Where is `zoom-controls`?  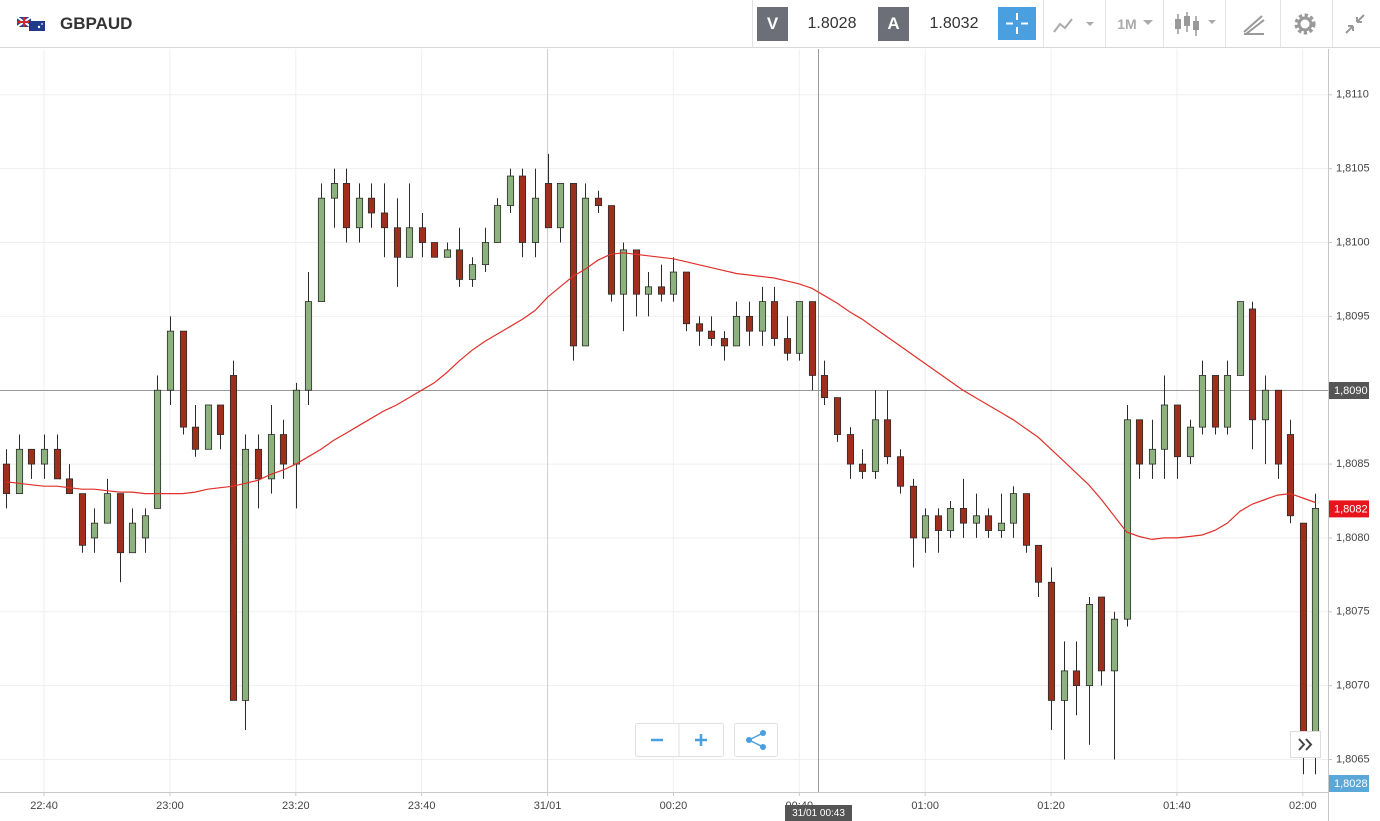
zoom-controls is located at coordinates (706, 740).